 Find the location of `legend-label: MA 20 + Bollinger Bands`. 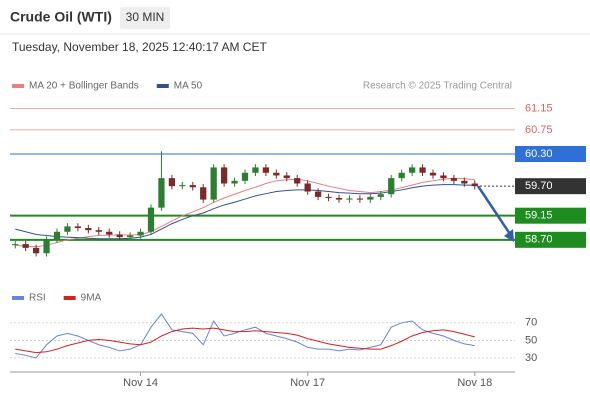

legend-label: MA 20 + Bollinger Bands is located at coordinates (84, 86).